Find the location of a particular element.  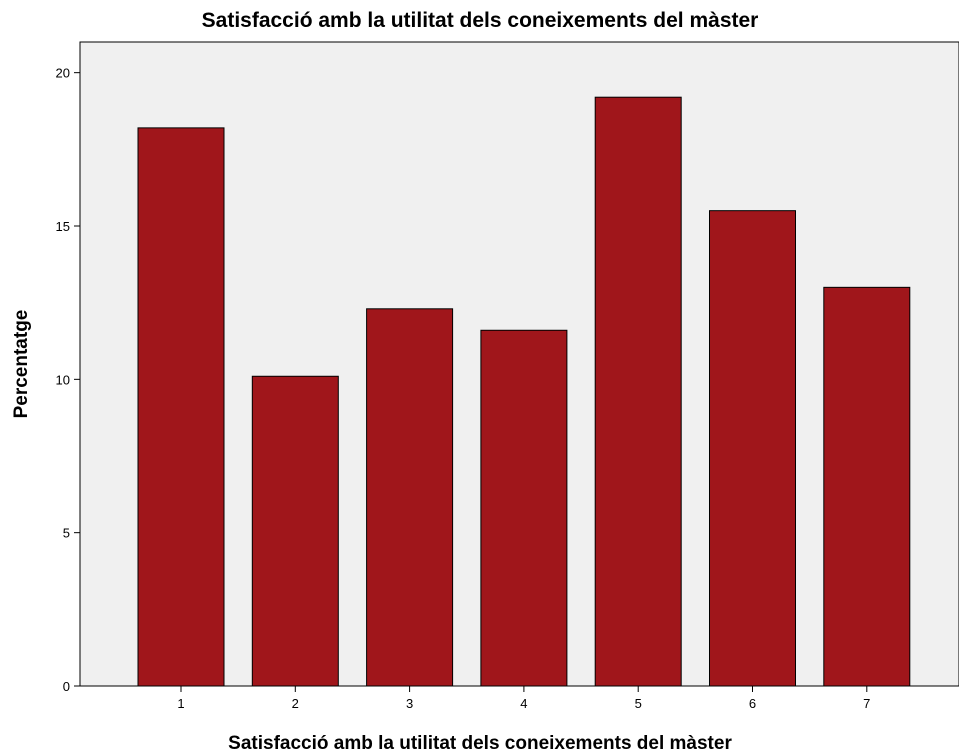

x-tick-label: 3 is located at coordinates (409, 703).